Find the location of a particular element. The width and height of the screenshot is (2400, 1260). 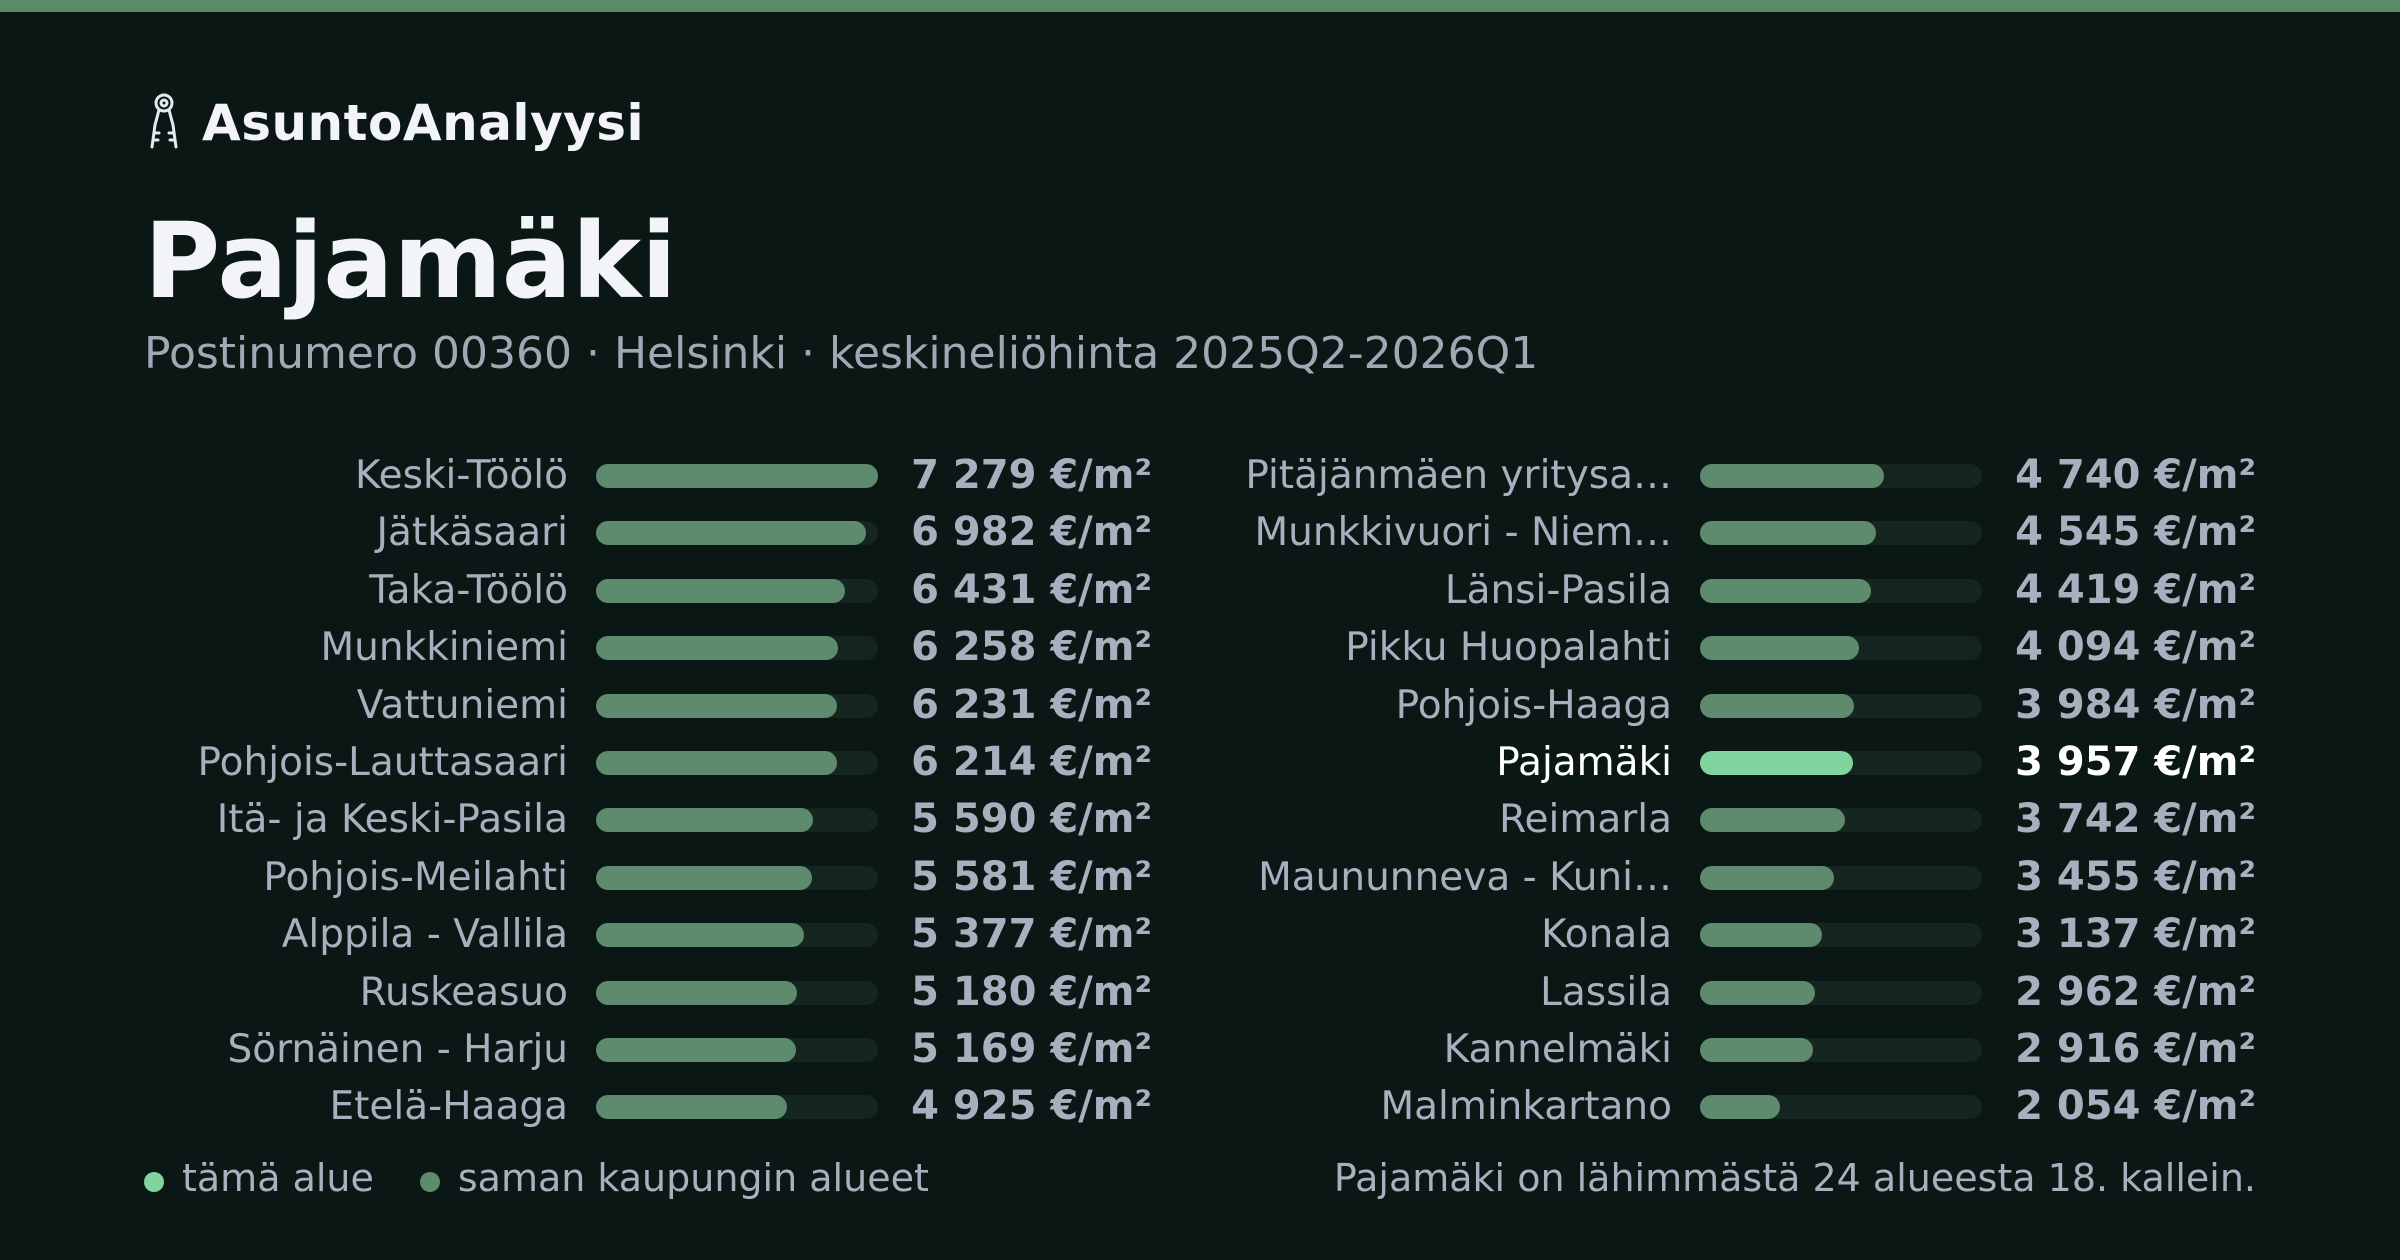

bar-label: Pohjois-Meilahti is located at coordinates (415, 877).